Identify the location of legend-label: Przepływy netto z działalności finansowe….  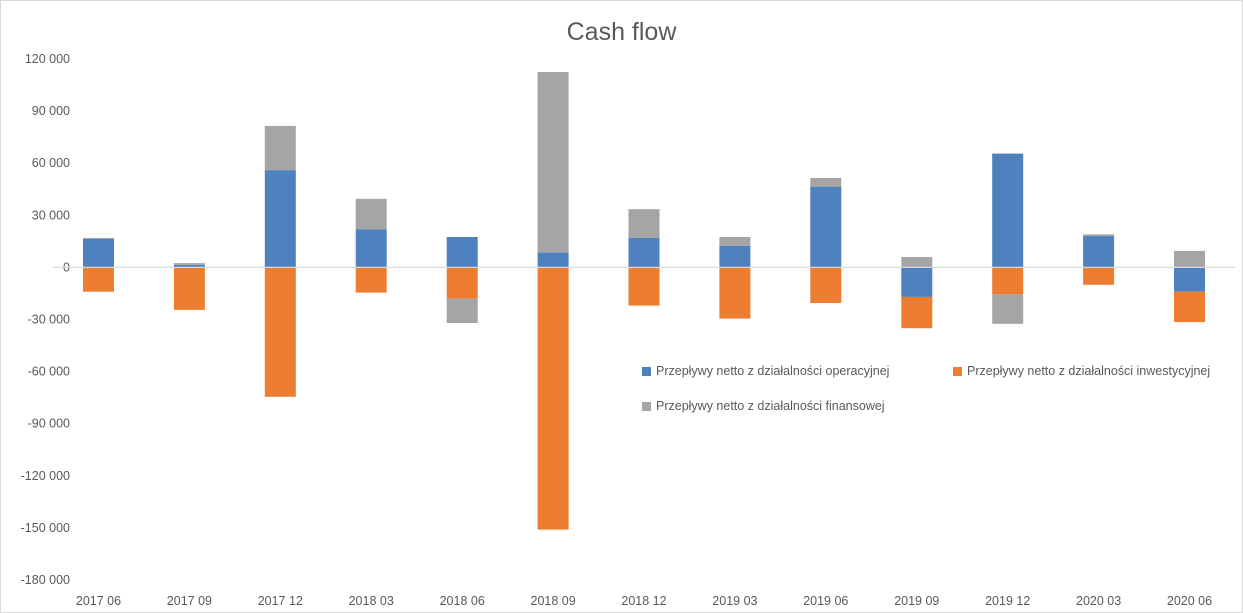
(770, 406).